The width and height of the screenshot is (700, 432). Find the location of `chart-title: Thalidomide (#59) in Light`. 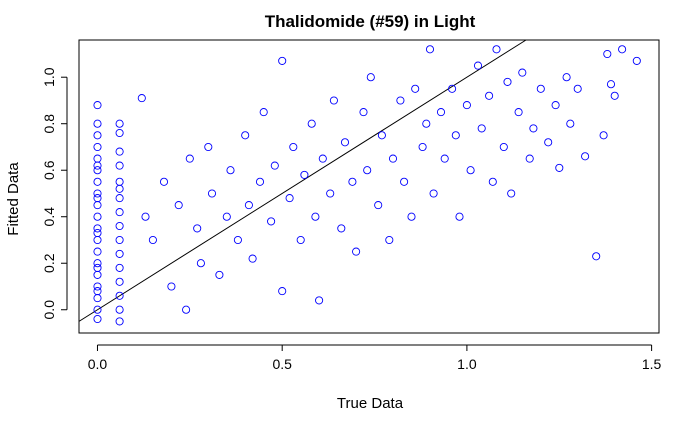

chart-title: Thalidomide (#59) in Light is located at coordinates (370, 21).